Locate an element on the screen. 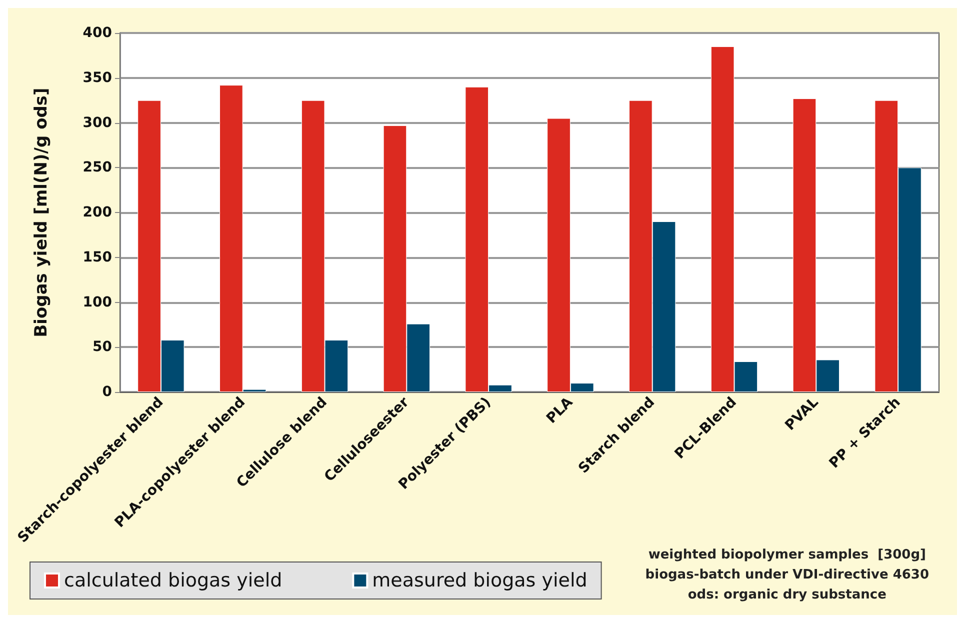 The width and height of the screenshot is (965, 623). y-tick-label: 400 is located at coordinates (97, 33).